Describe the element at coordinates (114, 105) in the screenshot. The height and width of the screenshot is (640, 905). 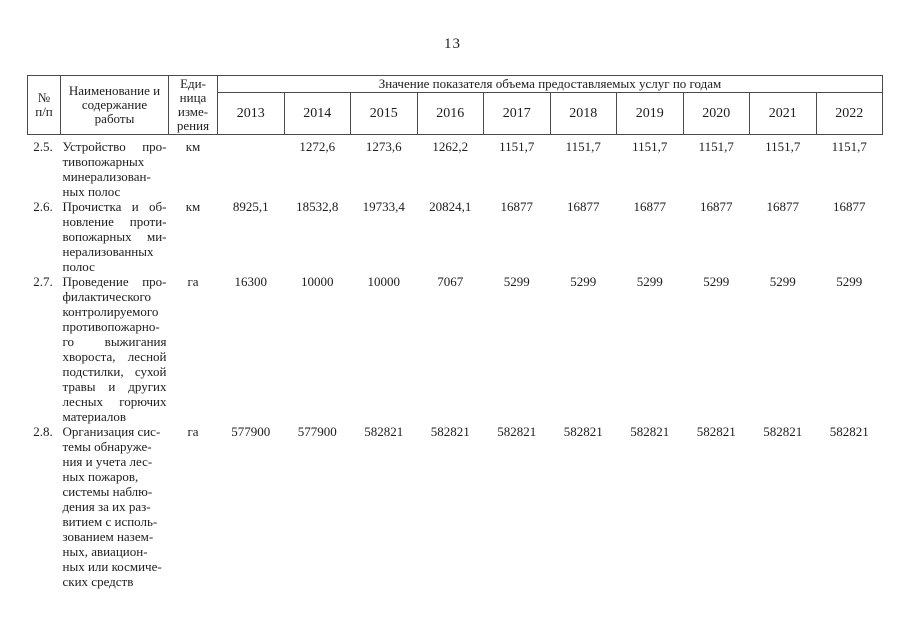
I see `header-cell-work-name: Наименование и содержание работы` at that location.